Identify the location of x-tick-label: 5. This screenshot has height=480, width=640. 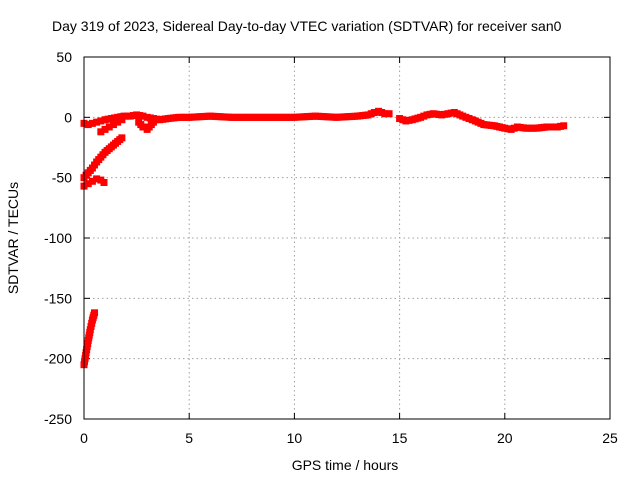
(189, 438).